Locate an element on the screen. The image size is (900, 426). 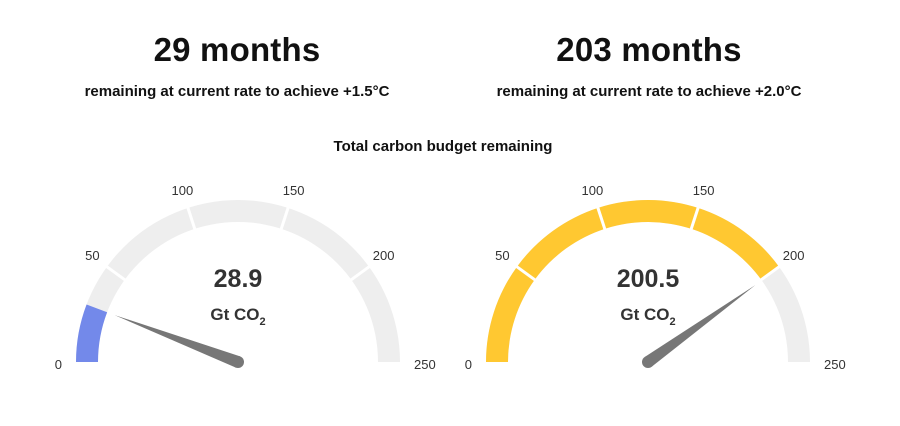
gauge-value-label: 28.9 is located at coordinates (238, 279).